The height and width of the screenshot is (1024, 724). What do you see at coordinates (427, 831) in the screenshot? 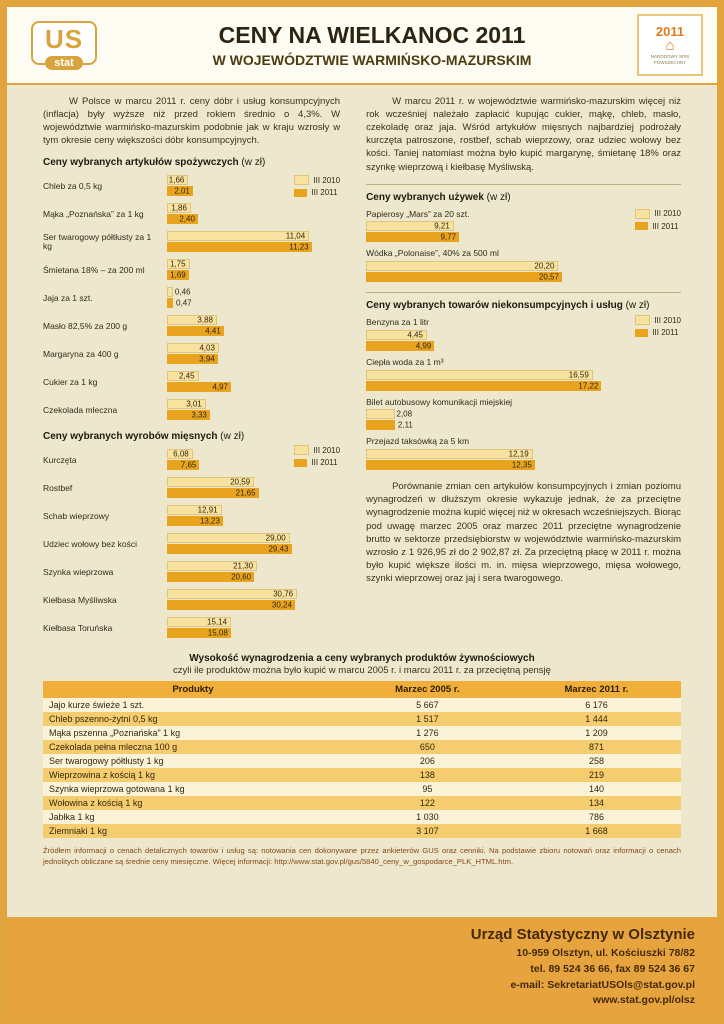
I see `value-cell: 3 107` at bounding box center [427, 831].